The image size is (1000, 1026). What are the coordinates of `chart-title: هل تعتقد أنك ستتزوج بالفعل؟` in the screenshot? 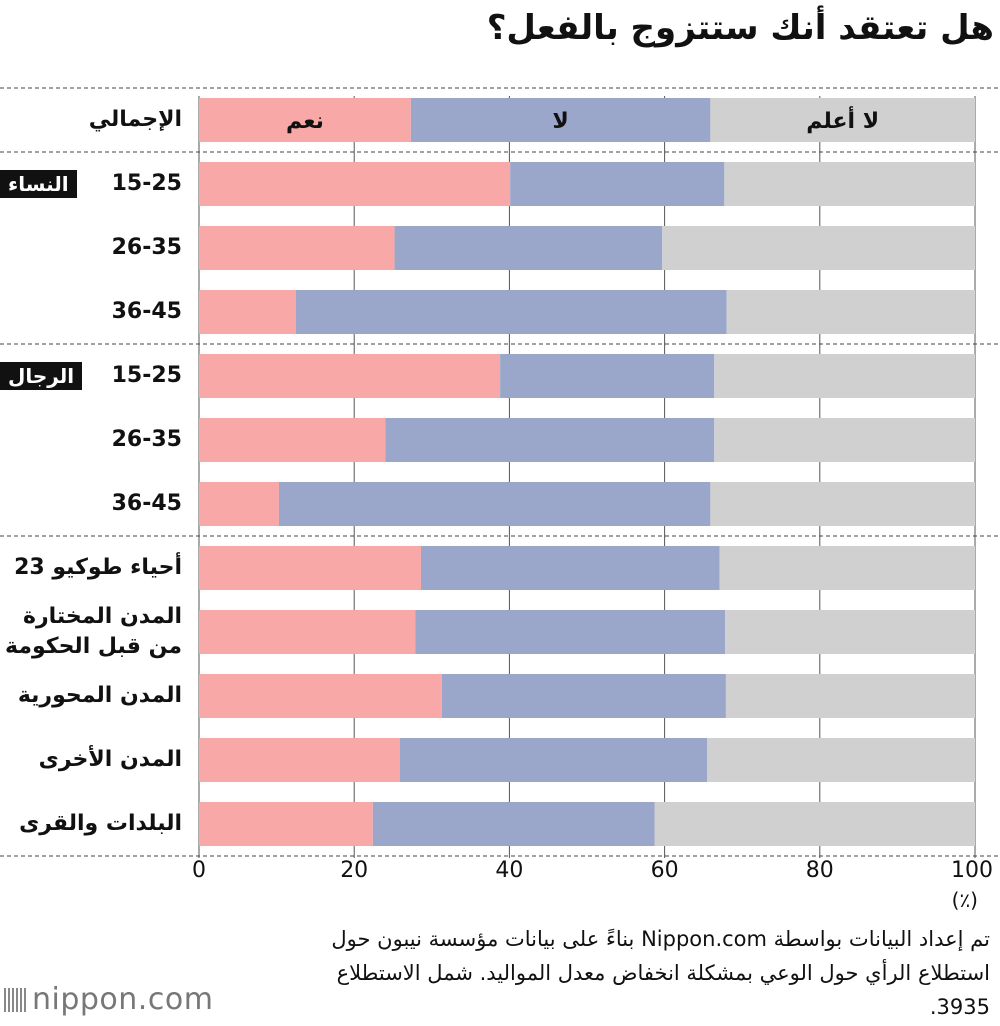 It's located at (740, 28).